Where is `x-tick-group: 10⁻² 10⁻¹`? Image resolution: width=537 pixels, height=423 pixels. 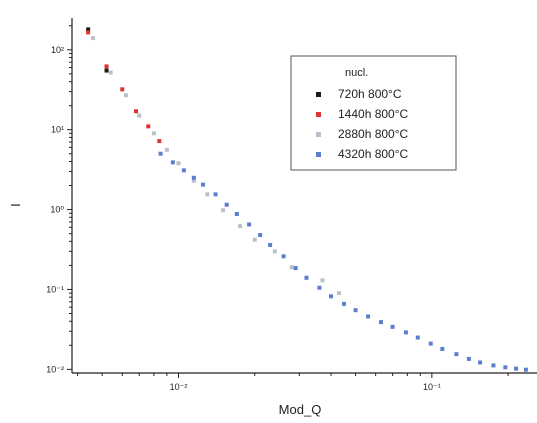 x-tick-group: 10⁻² 10⁻¹ is located at coordinates (293, 382).